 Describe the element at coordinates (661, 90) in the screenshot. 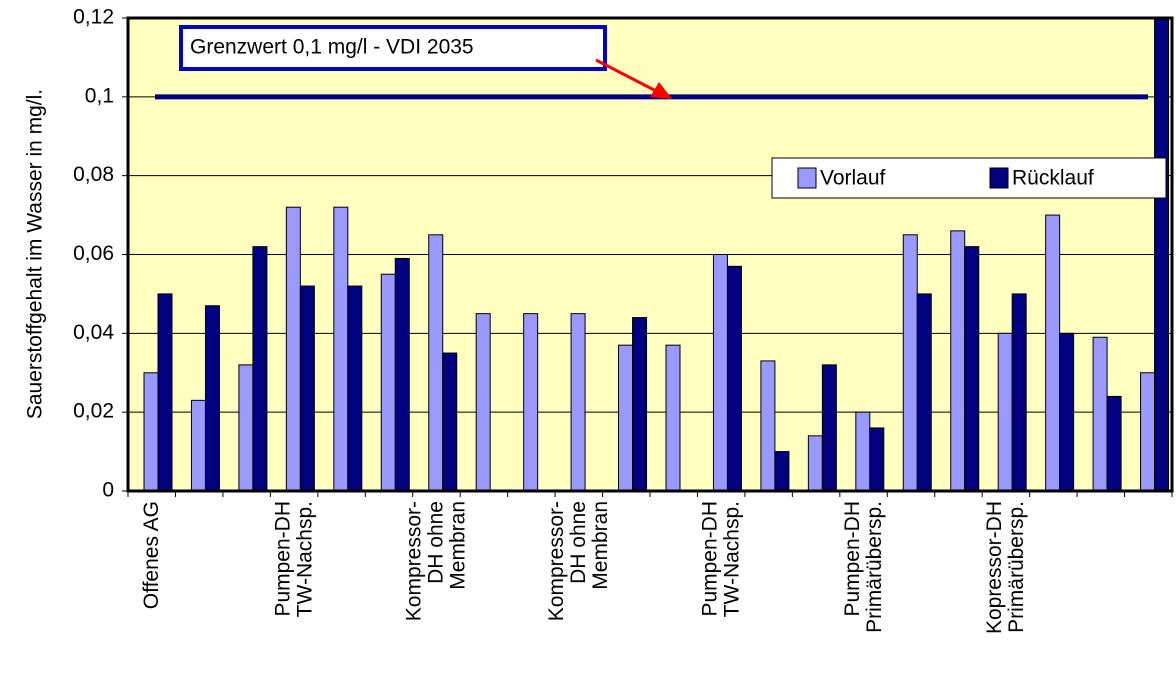

I see `arrow-head` at that location.